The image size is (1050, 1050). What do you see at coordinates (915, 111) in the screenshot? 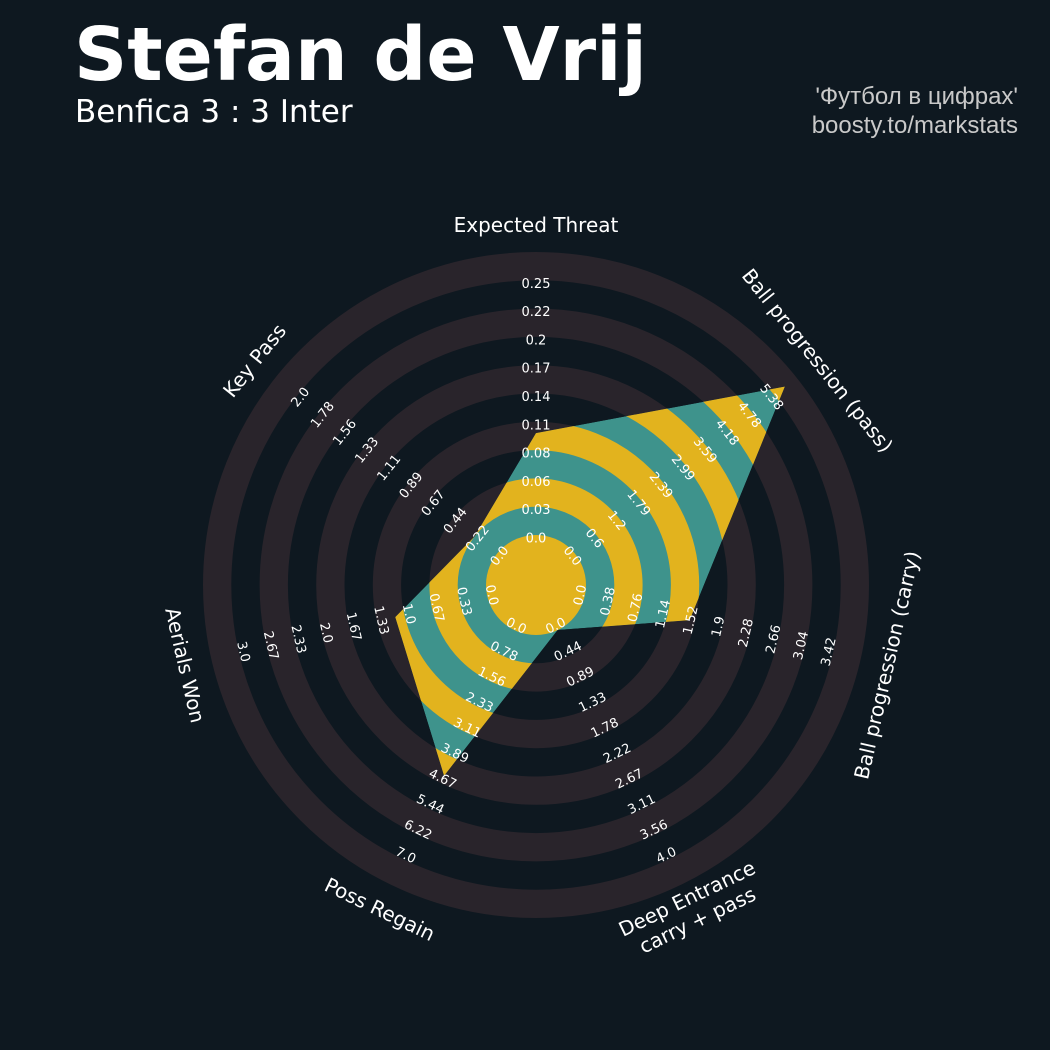
I see `credit-block: 'Футбол в цифрах' boosty.to/markstats` at bounding box center [915, 111].